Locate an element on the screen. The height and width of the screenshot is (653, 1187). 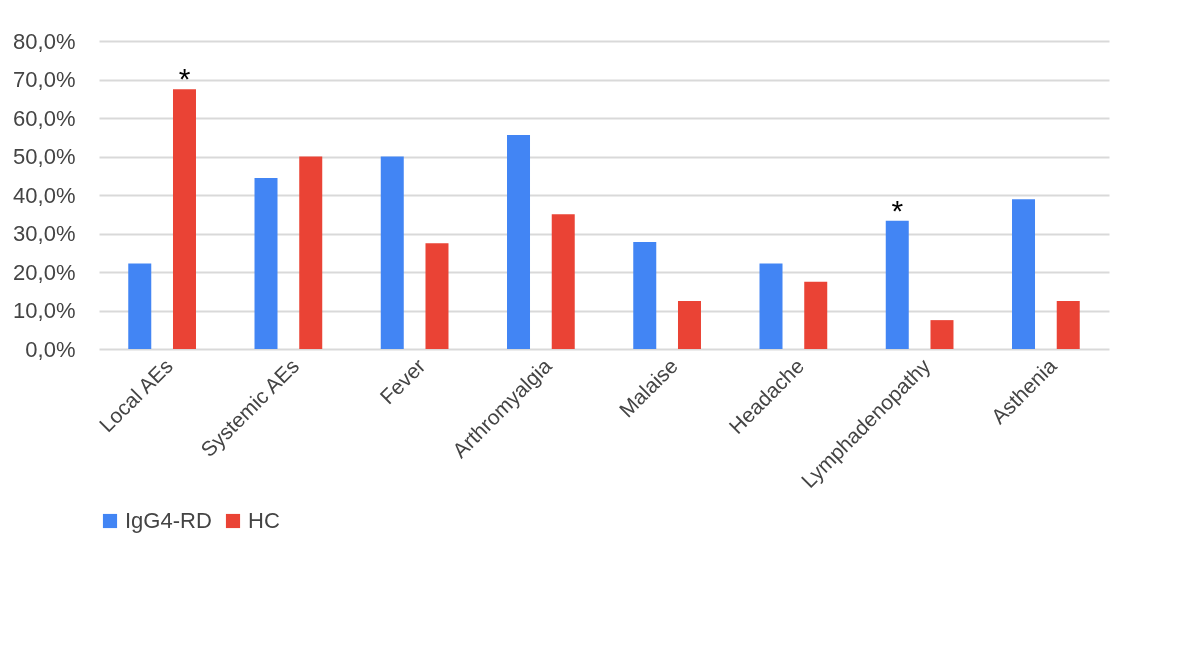
y-tick-label: 20,0% is located at coordinates (44, 272).